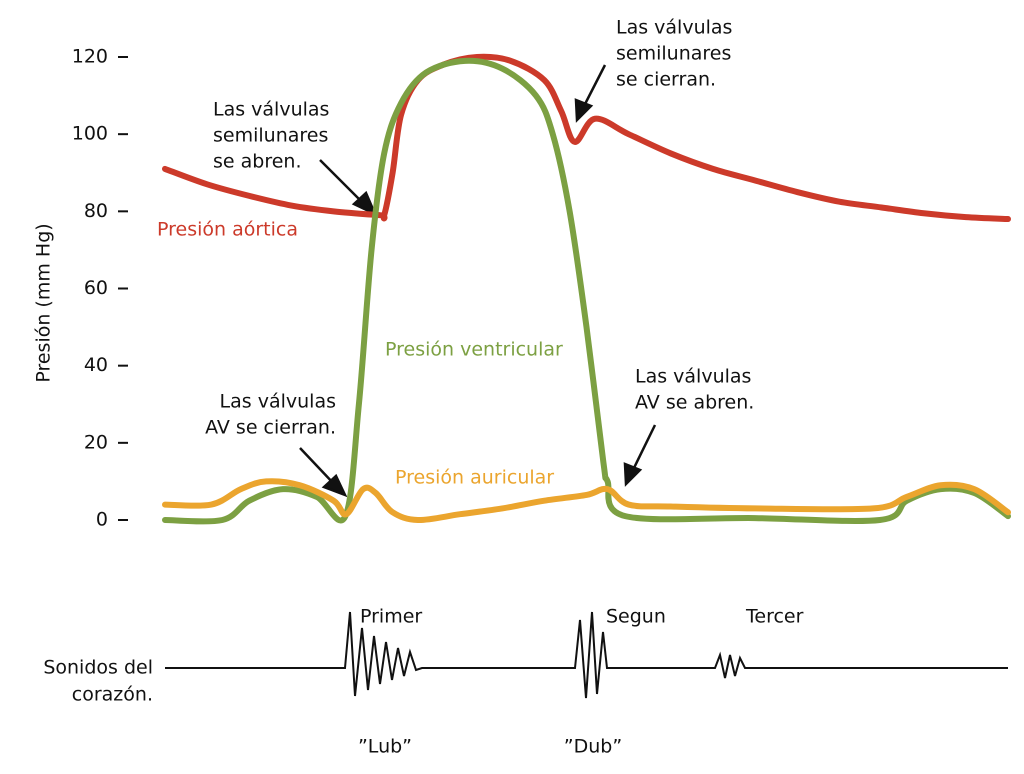  Describe the element at coordinates (586, 501) in the screenshot. I see `line-series` at that location.